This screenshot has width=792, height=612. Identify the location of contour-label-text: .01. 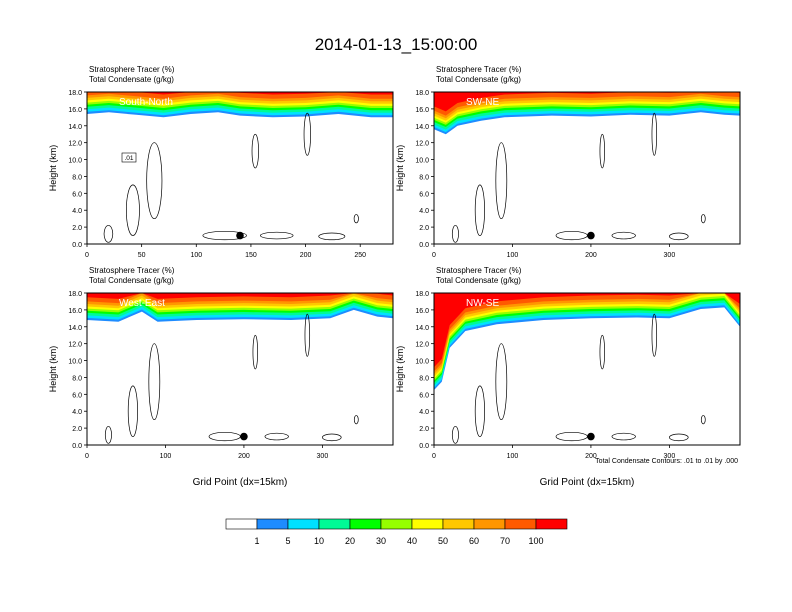
(128, 158).